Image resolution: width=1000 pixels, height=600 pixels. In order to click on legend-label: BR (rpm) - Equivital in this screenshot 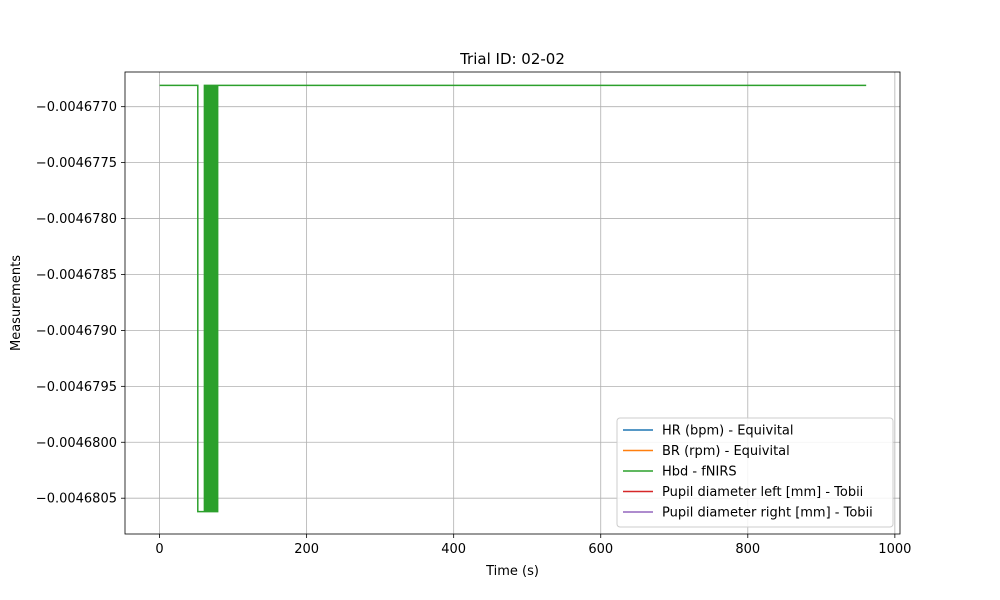, I will do `click(726, 451)`.